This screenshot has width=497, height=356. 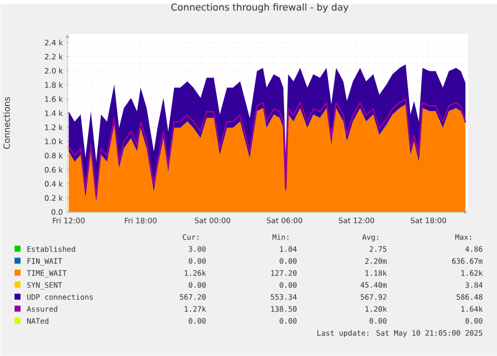 What do you see at coordinates (6, 123) in the screenshot?
I see `y-axis-title: Connections` at bounding box center [6, 123].